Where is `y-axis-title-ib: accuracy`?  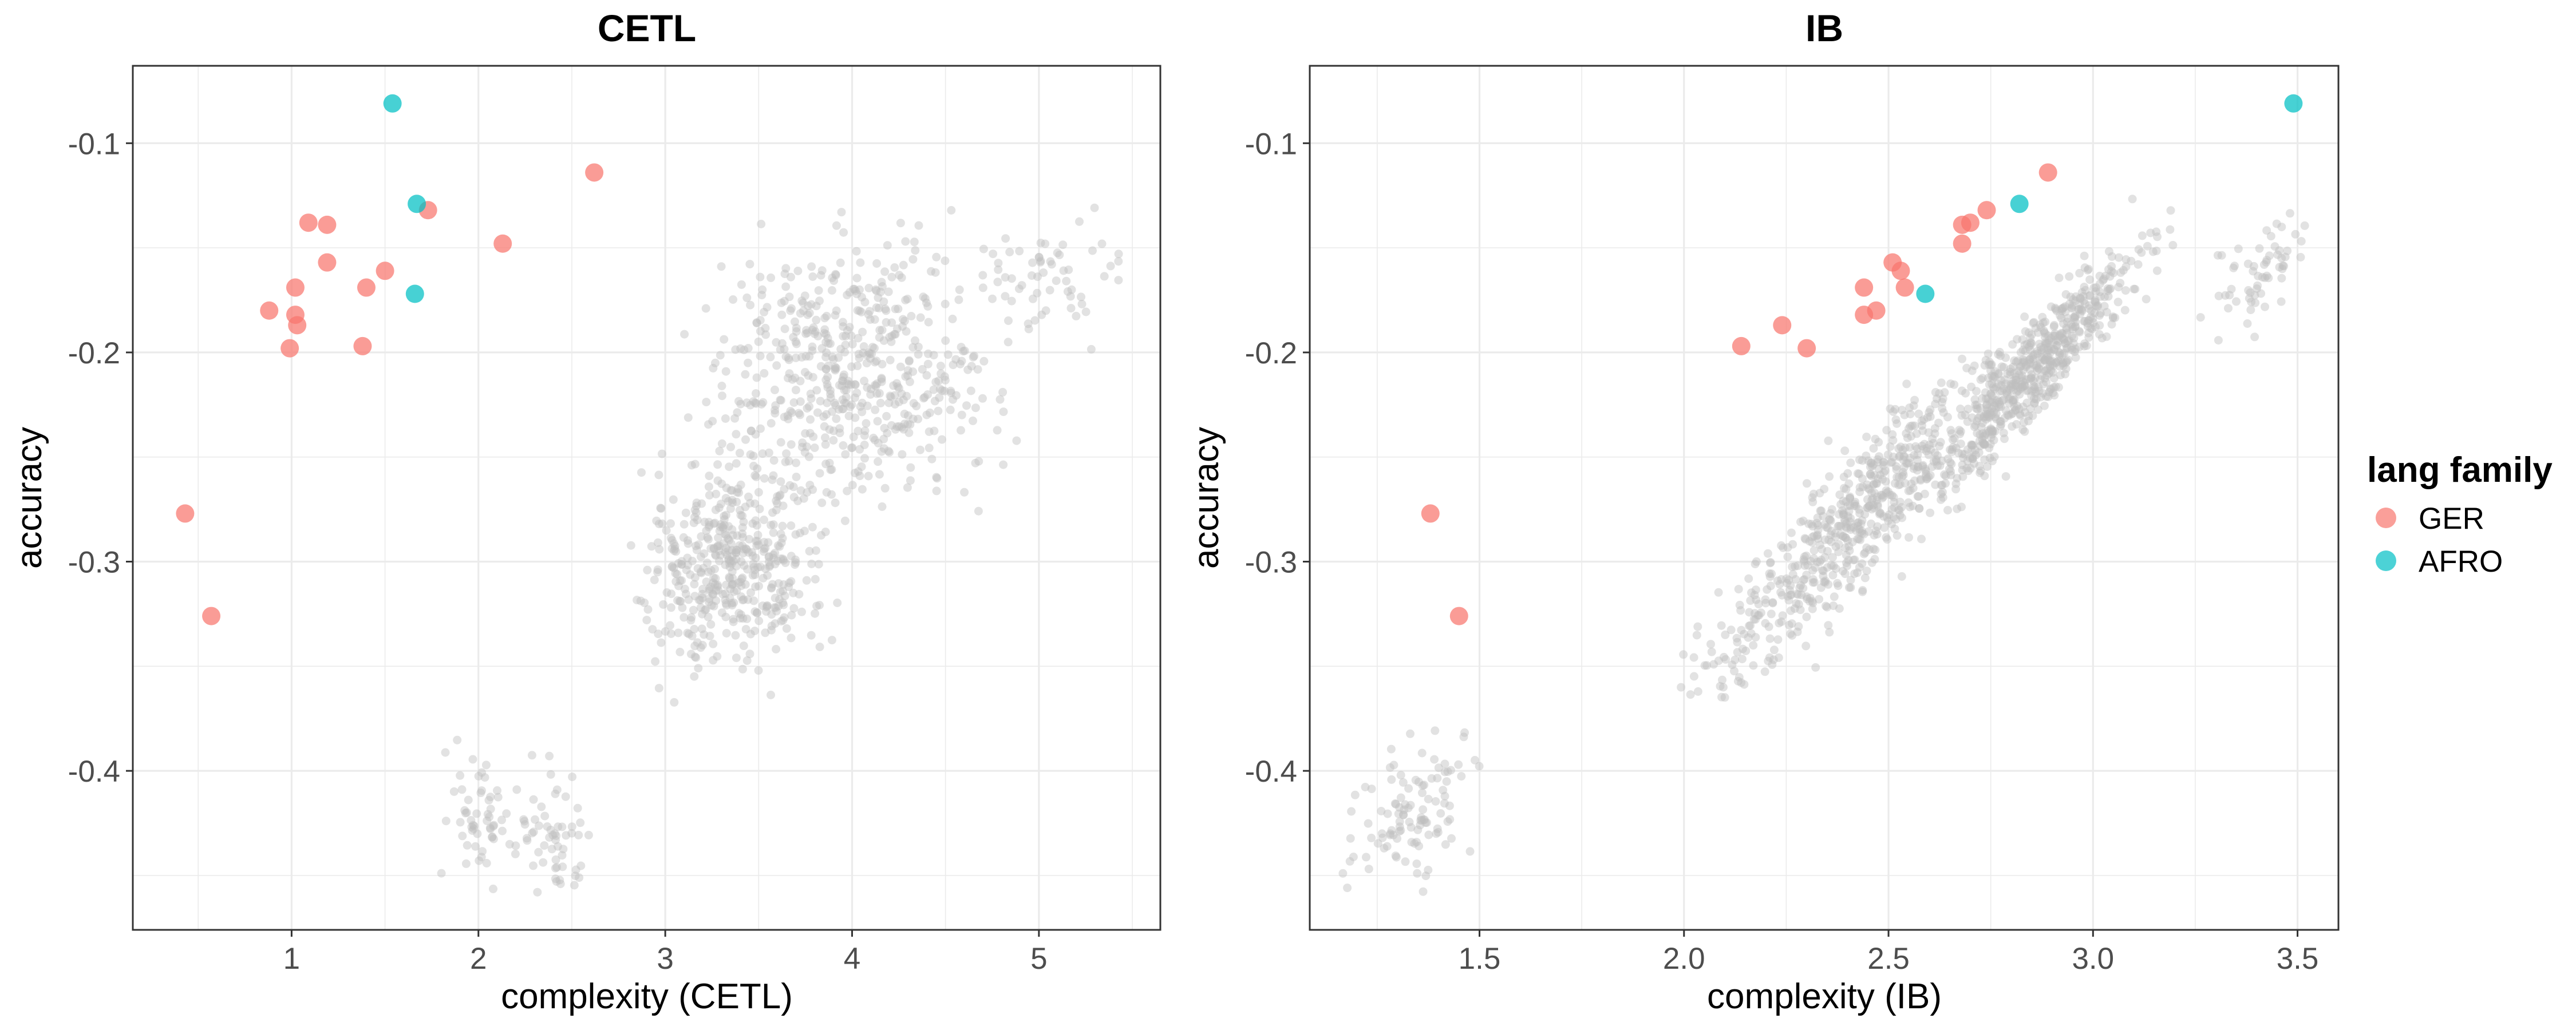
y-axis-title-ib: accuracy is located at coordinates (1206, 498).